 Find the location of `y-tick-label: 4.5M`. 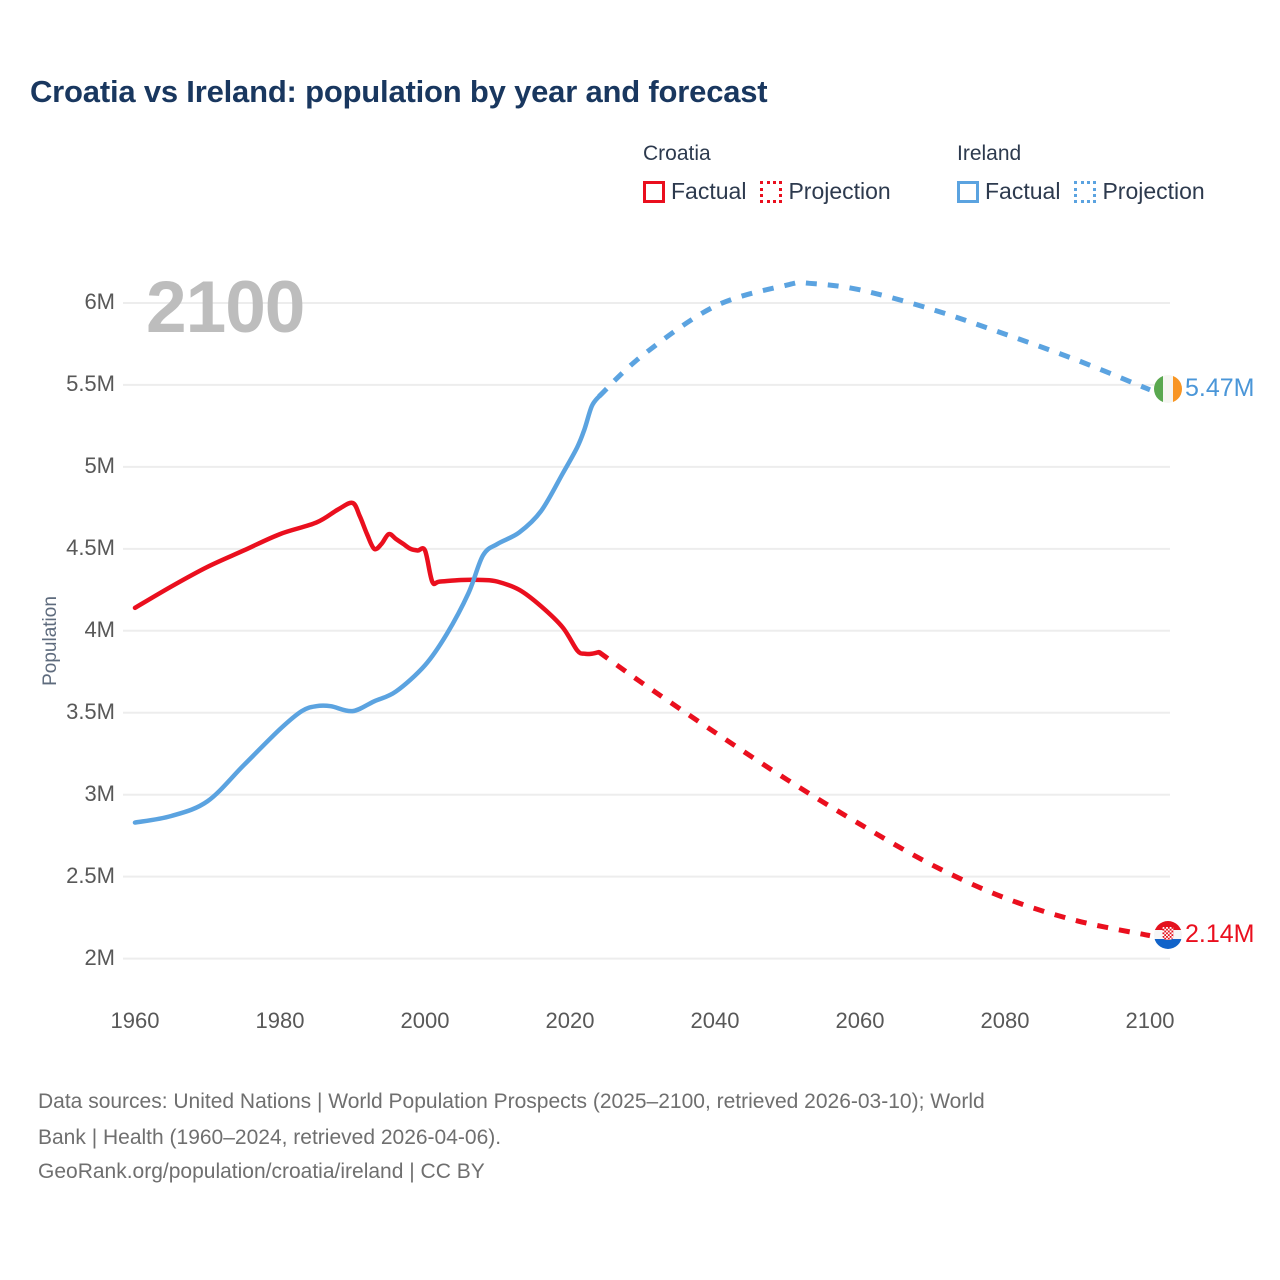

y-tick-label: 4.5M is located at coordinates (90, 547).